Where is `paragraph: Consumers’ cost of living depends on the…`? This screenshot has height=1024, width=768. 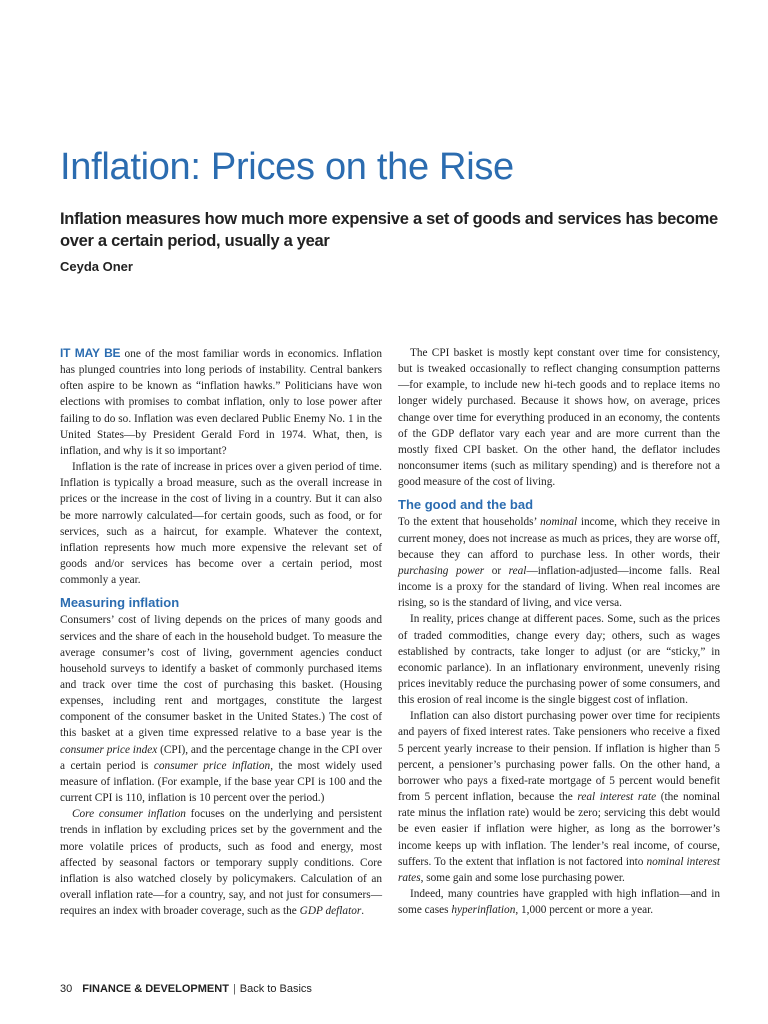 paragraph: Consumers’ cost of living depends on the… is located at coordinates (221, 709).